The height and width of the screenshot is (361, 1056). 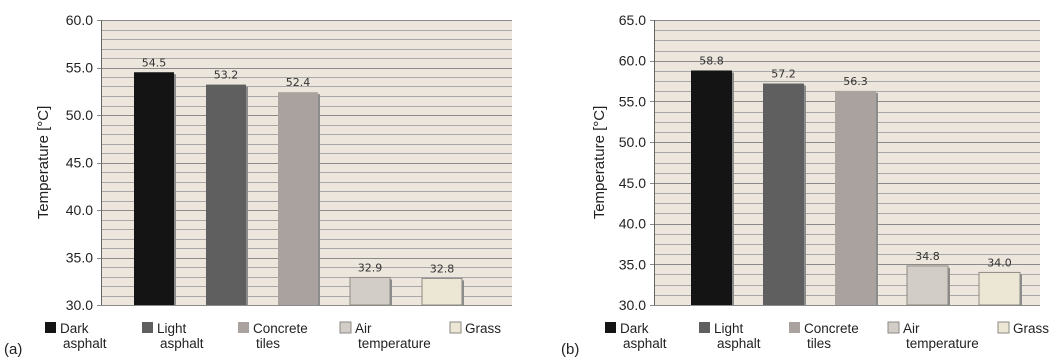 I want to click on panel-label: (b), so click(x=570, y=349).